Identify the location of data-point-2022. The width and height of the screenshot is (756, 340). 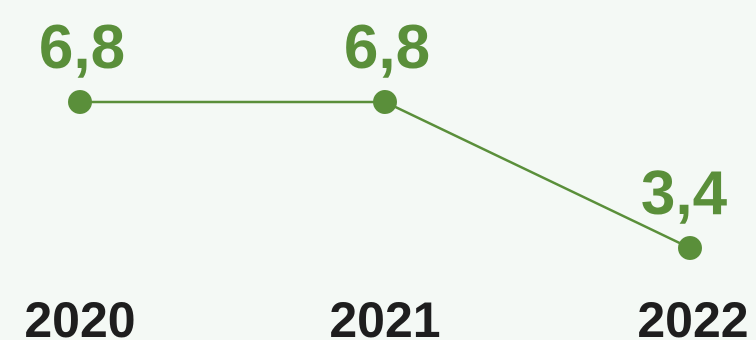
(690, 248).